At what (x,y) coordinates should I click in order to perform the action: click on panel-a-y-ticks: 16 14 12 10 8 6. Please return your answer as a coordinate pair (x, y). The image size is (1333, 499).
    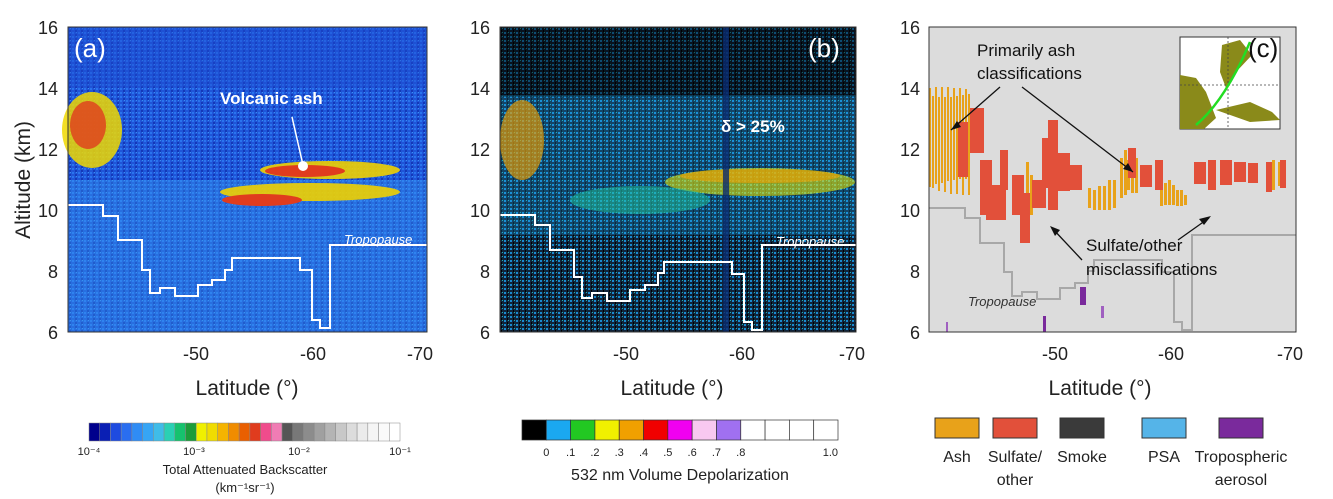
    Looking at the image, I should click on (48, 180).